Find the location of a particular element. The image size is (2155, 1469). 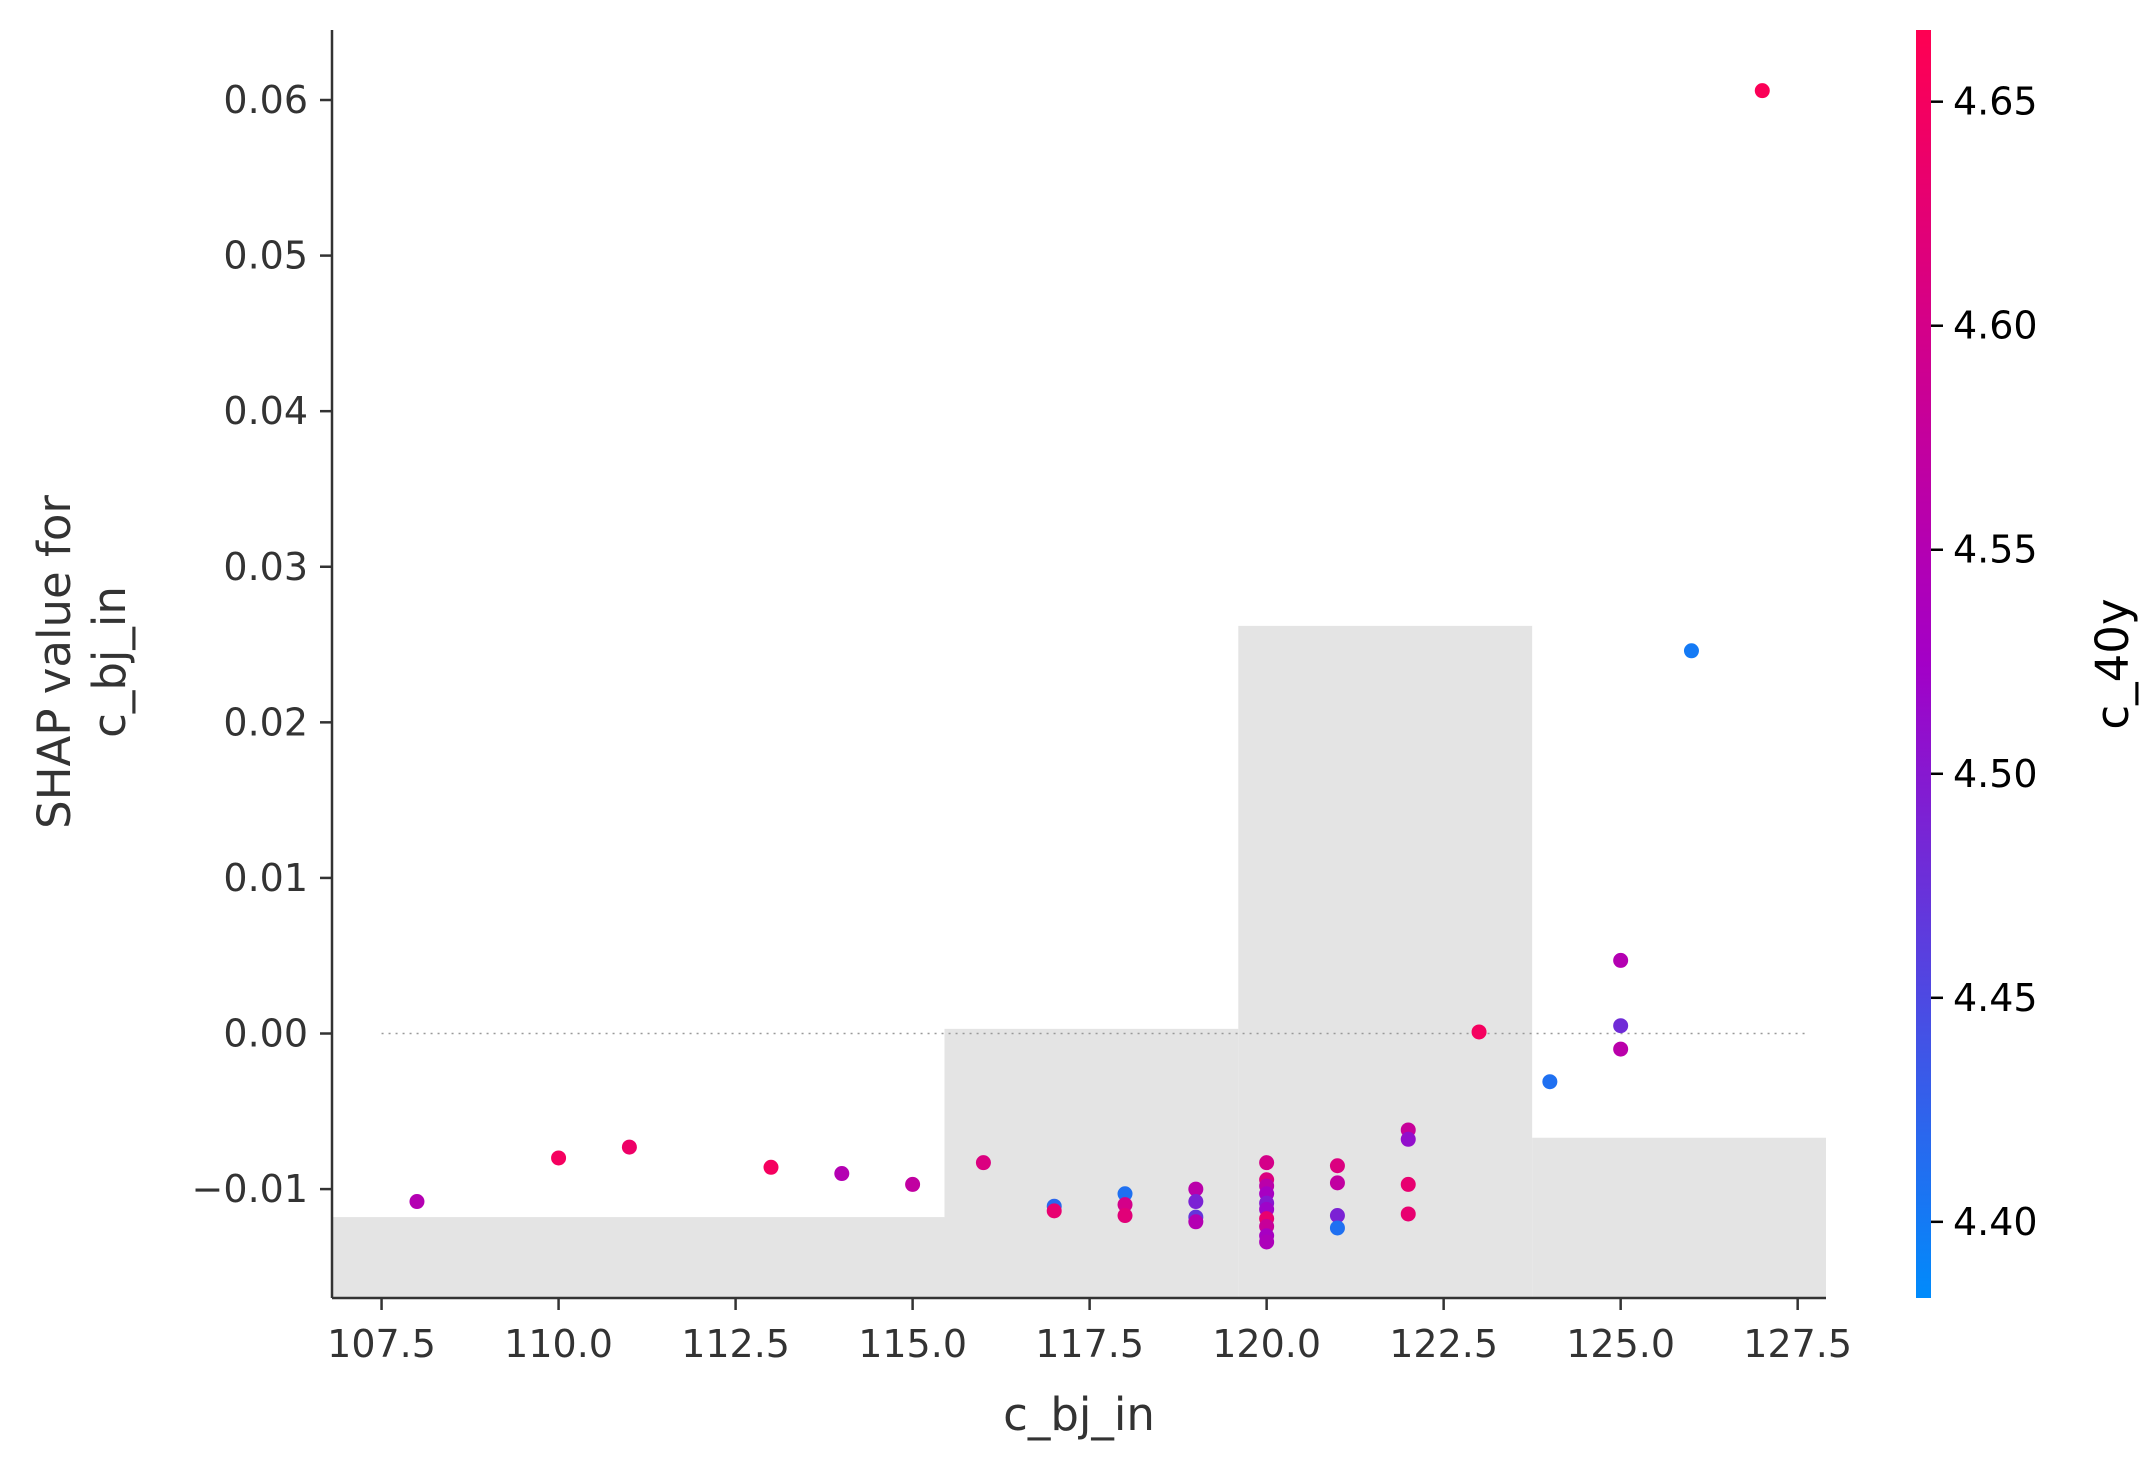

colorbar-gradient is located at coordinates (1923, 664).